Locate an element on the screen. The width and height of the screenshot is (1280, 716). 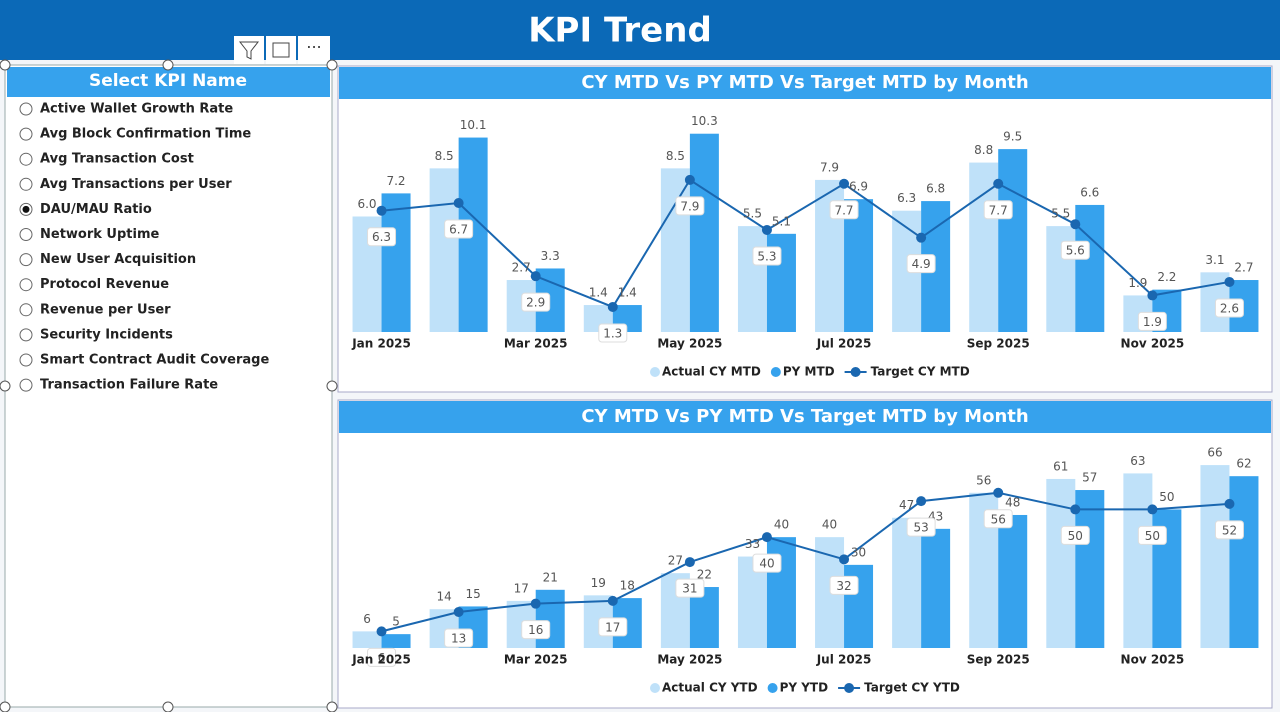
slicer-header is located at coordinates (168, 82).